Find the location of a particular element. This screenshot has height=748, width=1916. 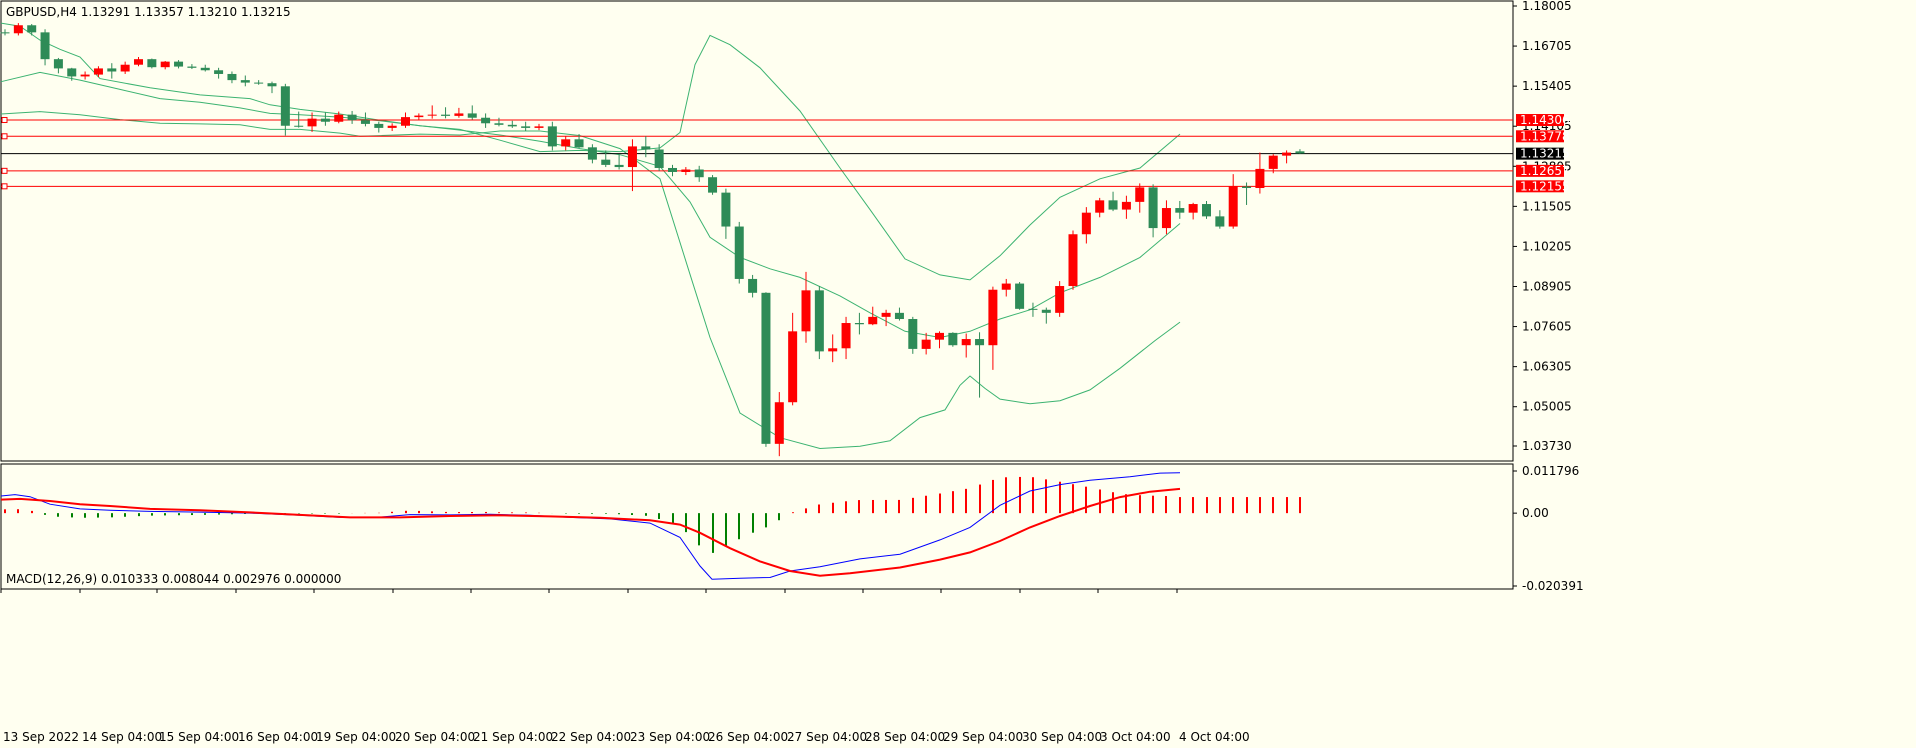

level-label: 1.12155 is located at coordinates (1545, 186).